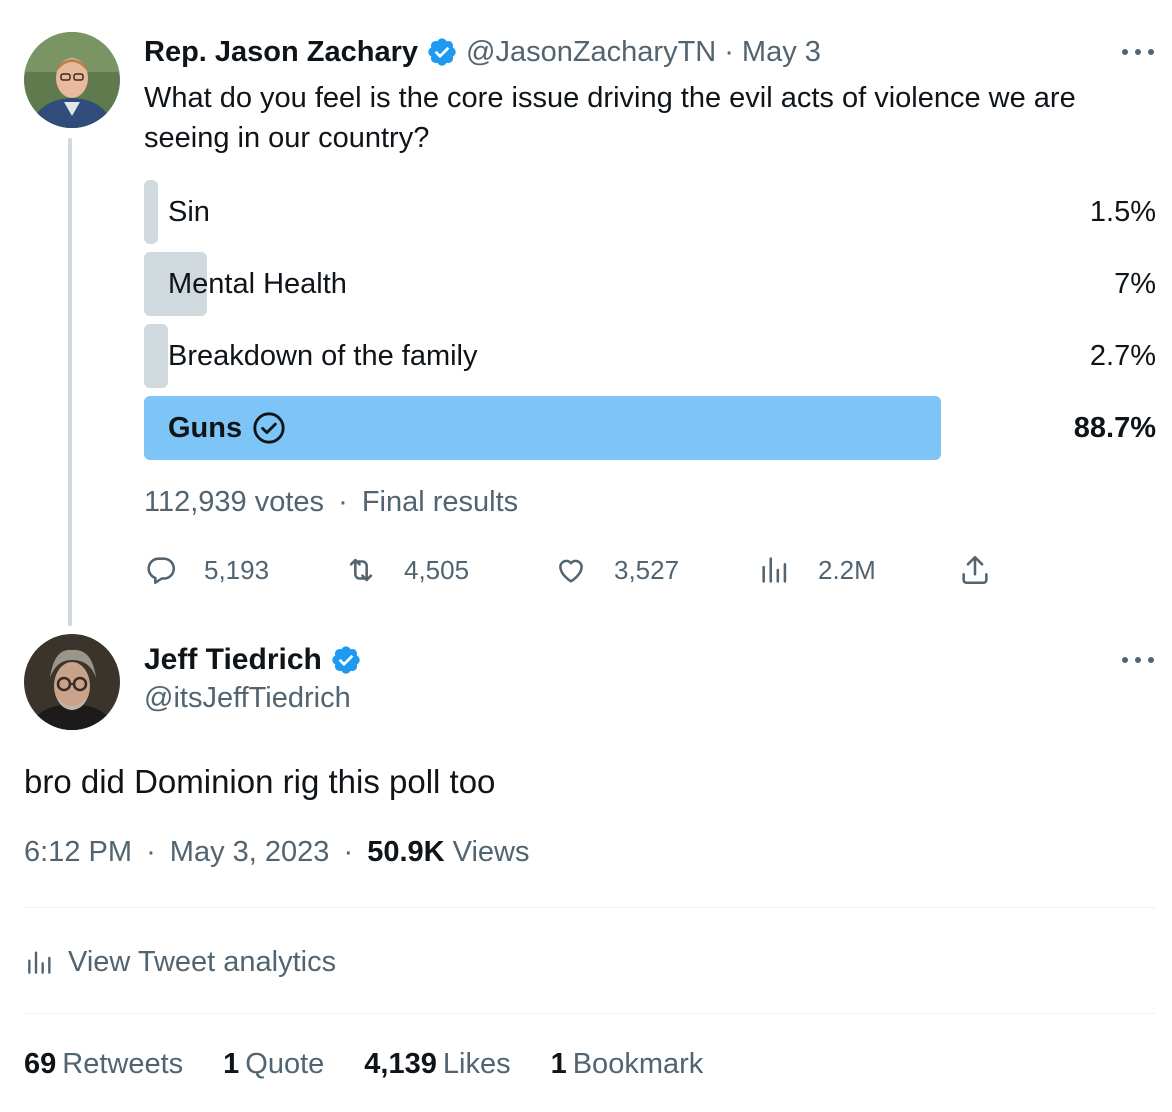 The height and width of the screenshot is (1112, 1172). I want to click on thread-connector-line, so click(70, 382).